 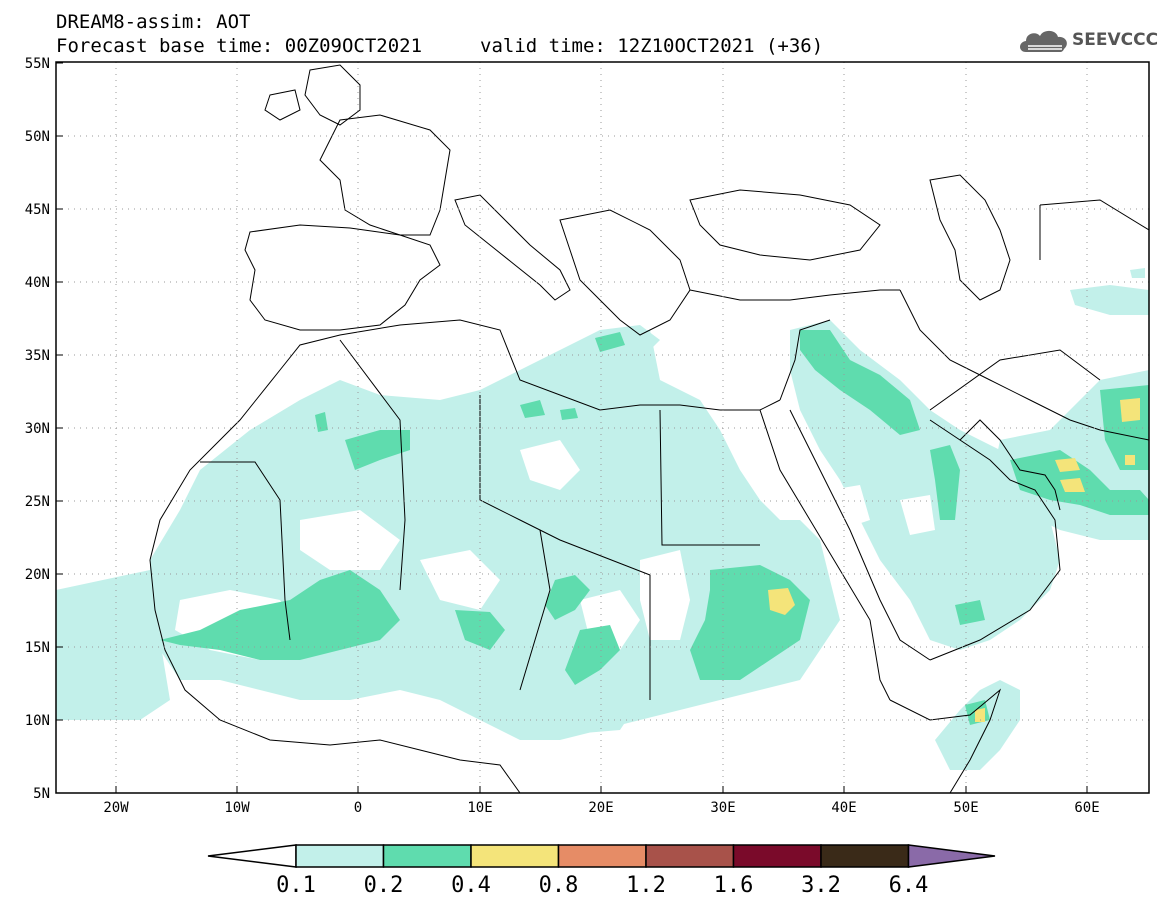 What do you see at coordinates (471, 885) in the screenshot?
I see `colorbar-label: 0.4` at bounding box center [471, 885].